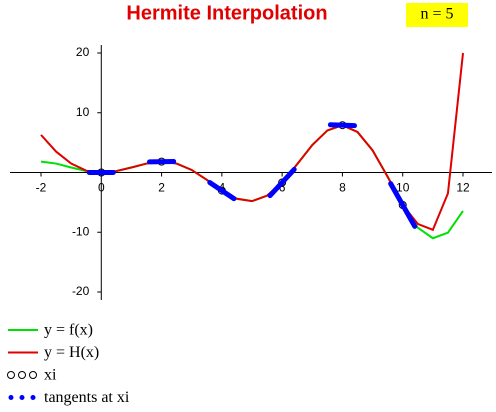 The height and width of the screenshot is (412, 496). What do you see at coordinates (50, 375) in the screenshot?
I see `legend-label: xi` at bounding box center [50, 375].